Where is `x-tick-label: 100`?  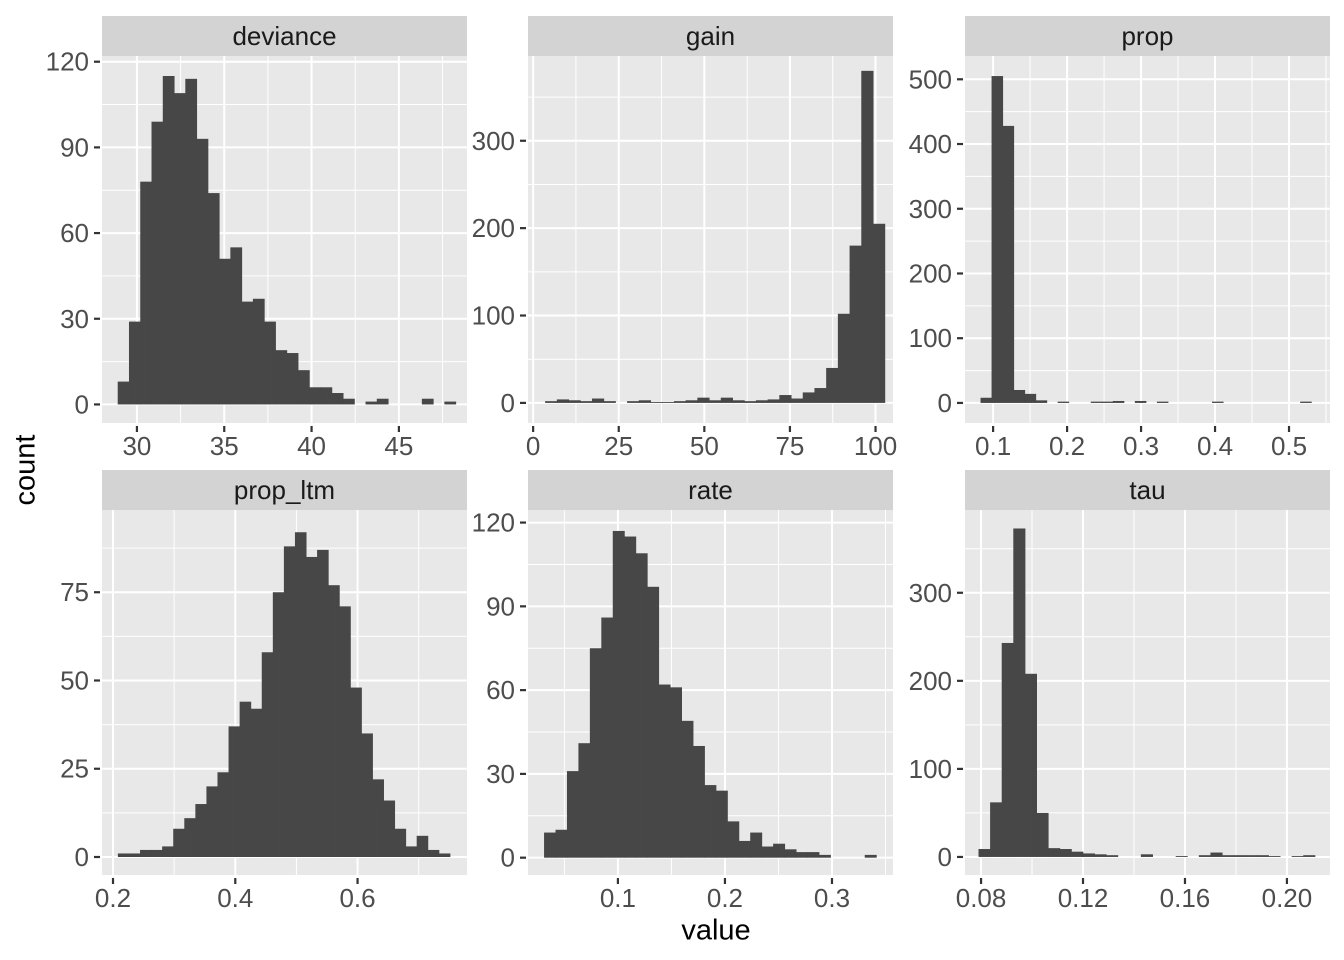
x-tick-label: 100 is located at coordinates (875, 446).